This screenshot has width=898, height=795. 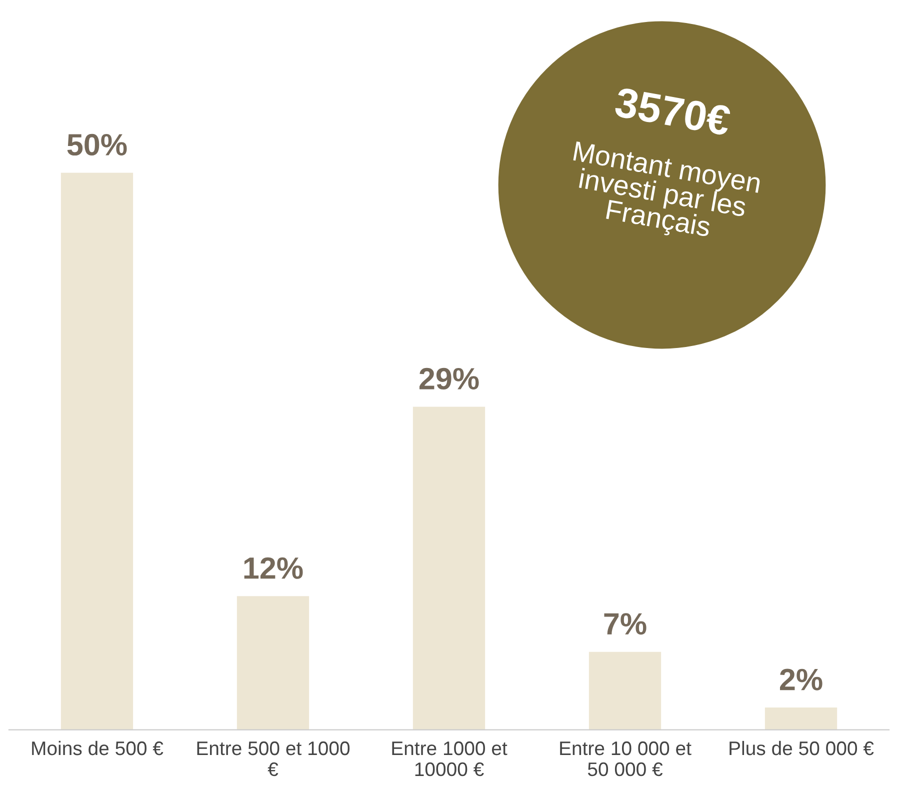 I want to click on x-tick-label: Entre 500 et 1000 €, so click(x=273, y=758).